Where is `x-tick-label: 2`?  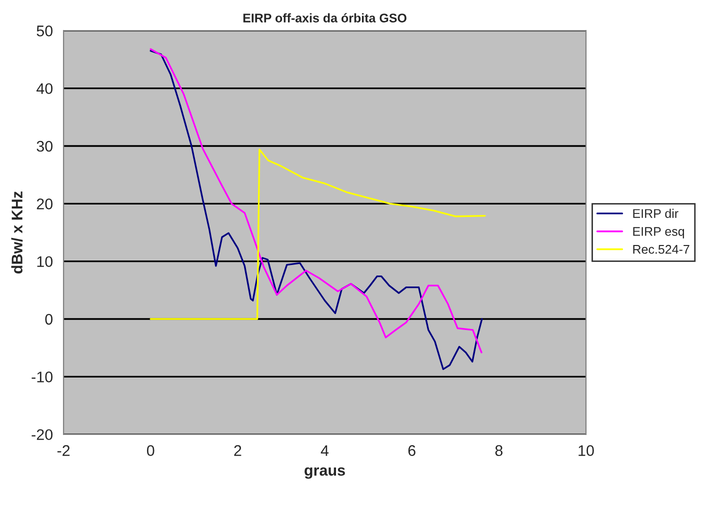 x-tick-label: 2 is located at coordinates (238, 450).